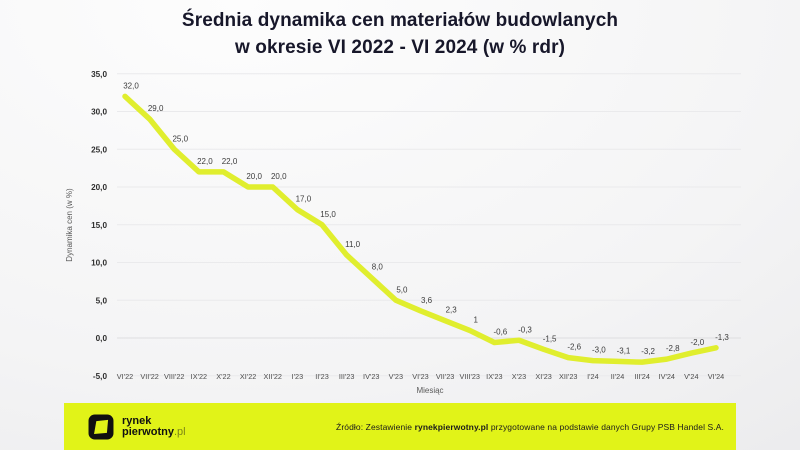 This screenshot has height=450, width=800. What do you see at coordinates (69, 225) in the screenshot?
I see `y-axis-title: Dynamika cen (w %)` at bounding box center [69, 225].